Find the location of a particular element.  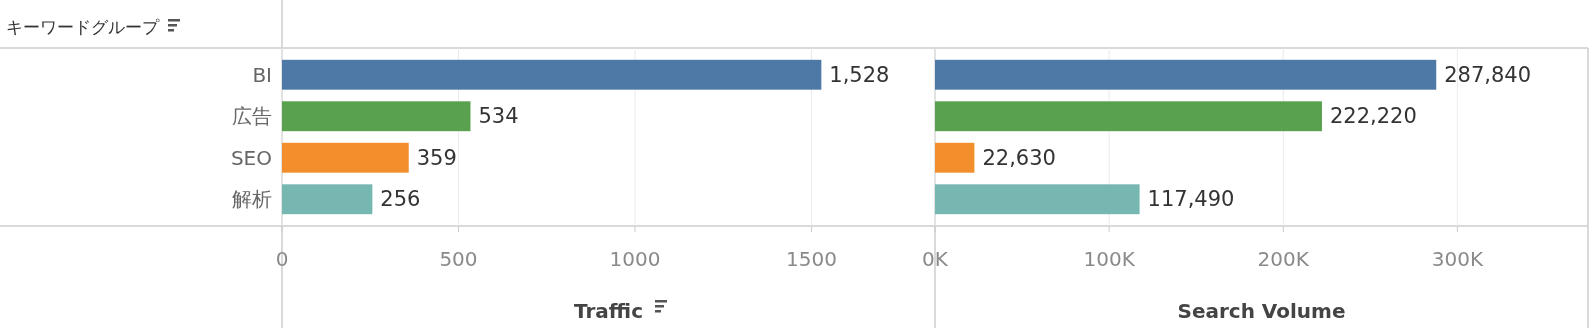

data-label: 534 is located at coordinates (498, 116).